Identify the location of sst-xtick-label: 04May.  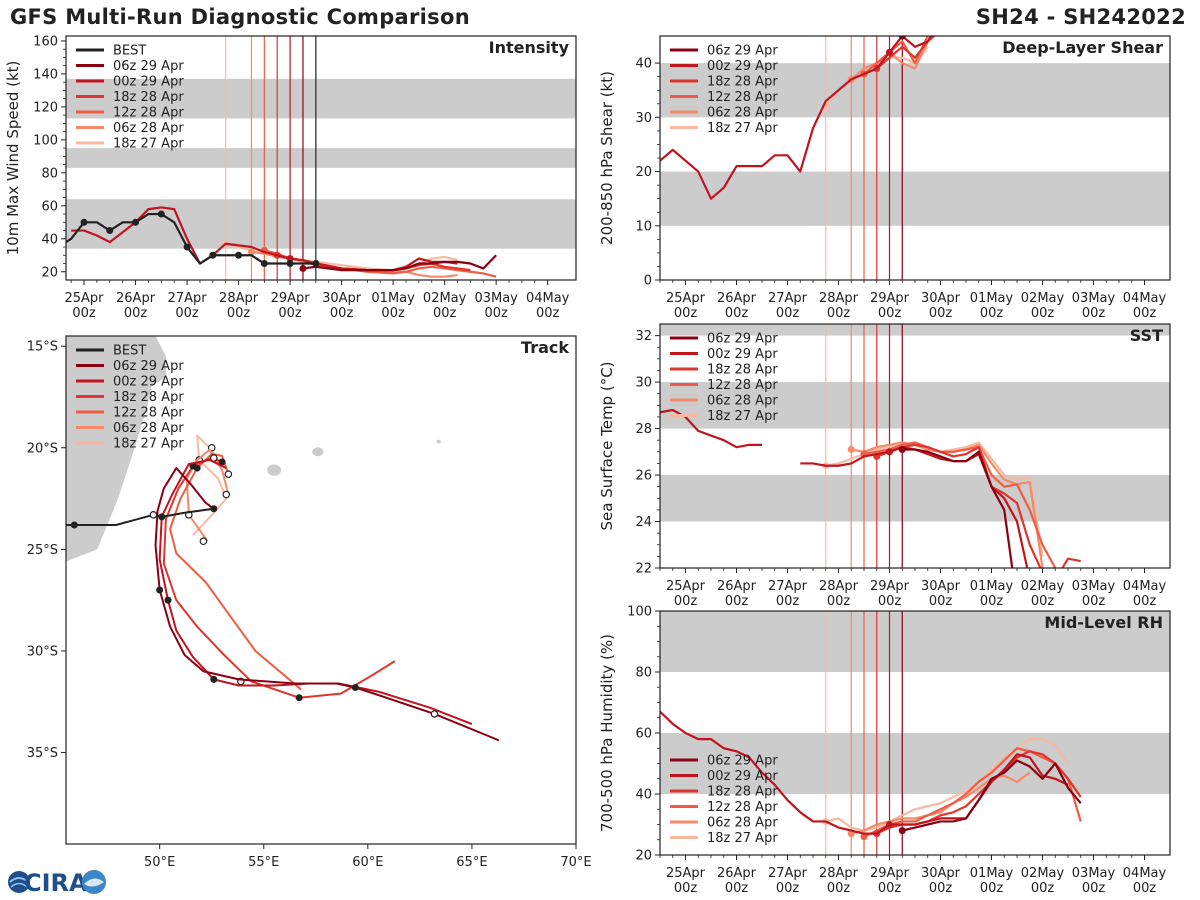
(1145, 586).